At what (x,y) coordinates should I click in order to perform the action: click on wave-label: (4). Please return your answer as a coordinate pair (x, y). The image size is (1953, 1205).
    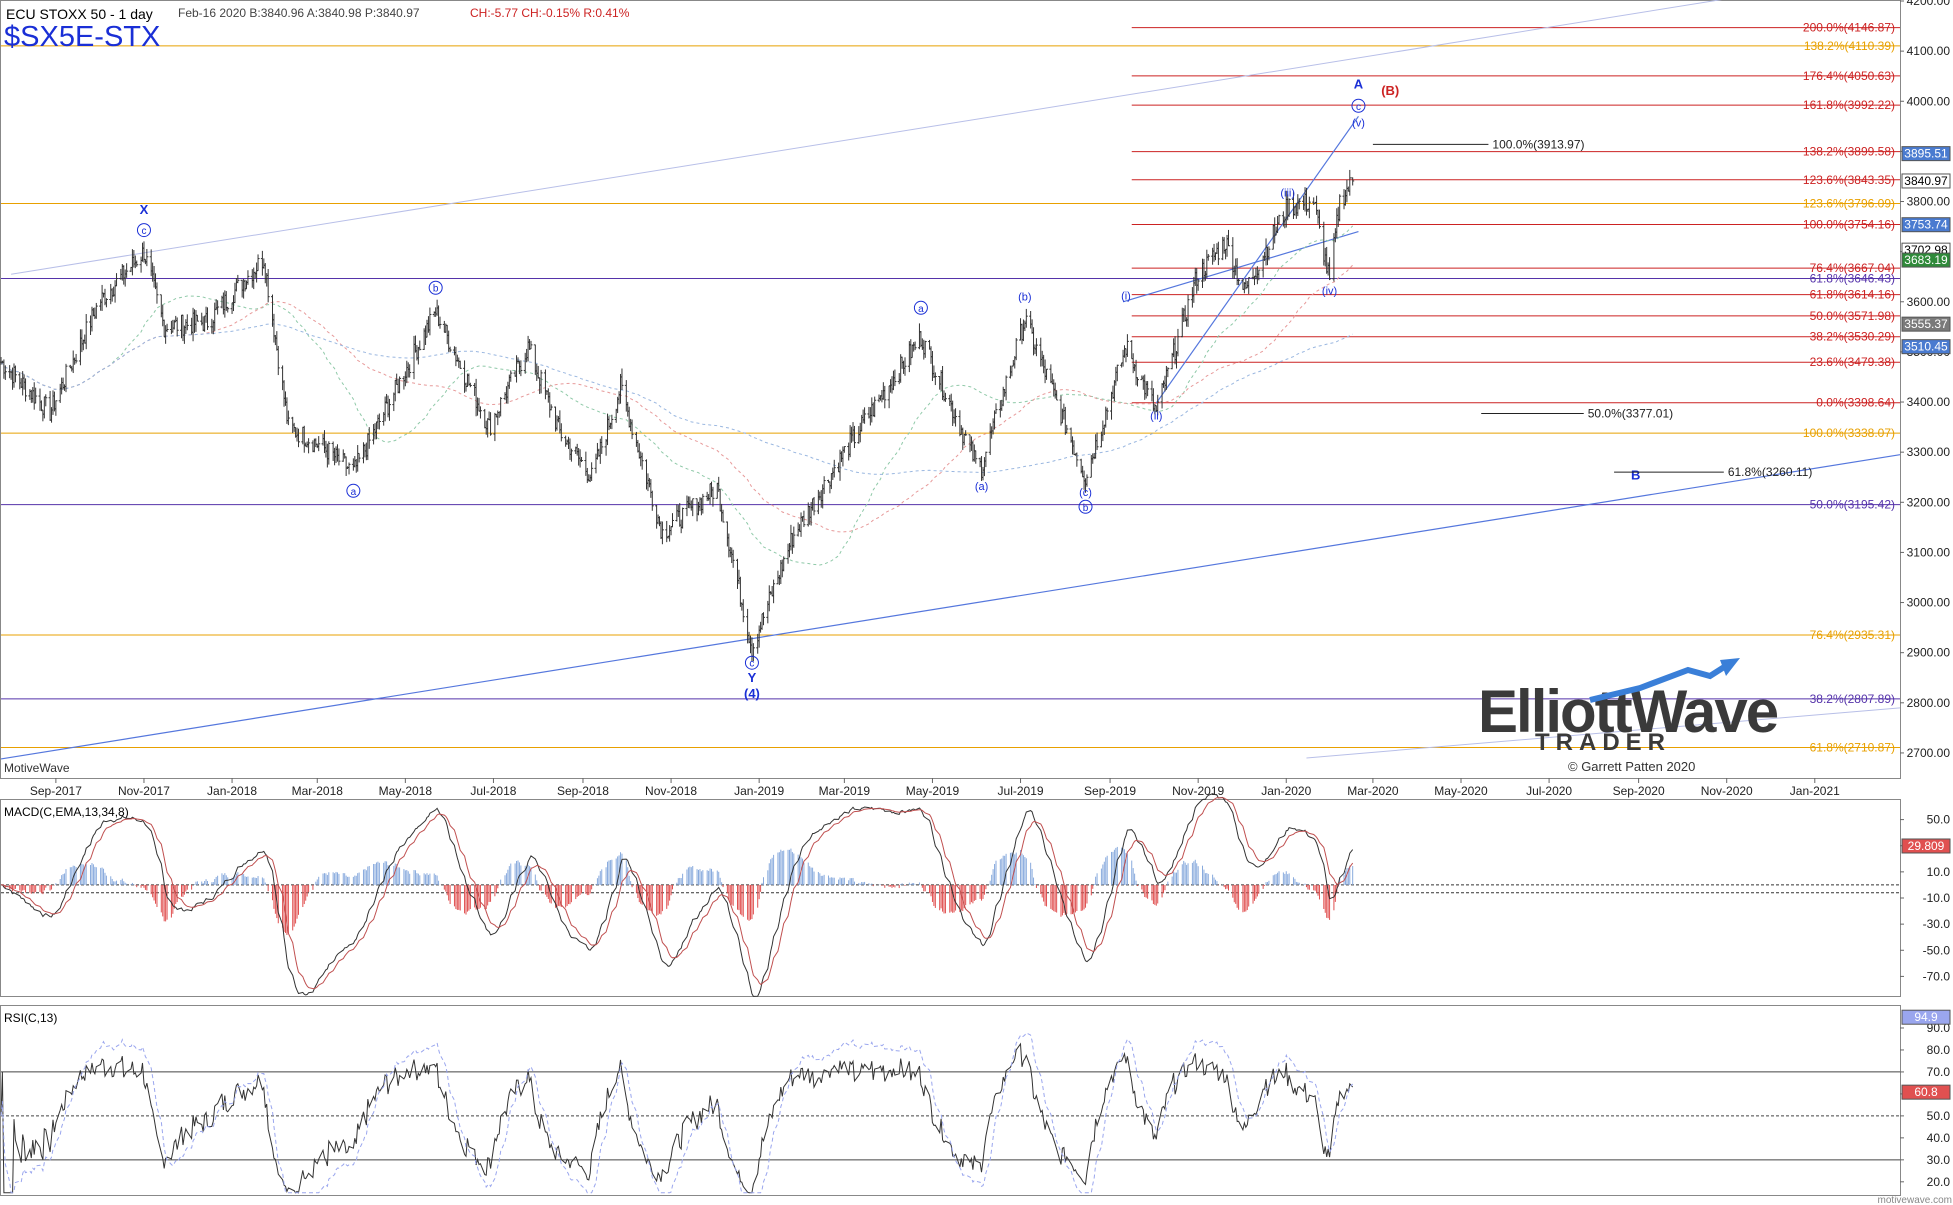
    Looking at the image, I should click on (752, 693).